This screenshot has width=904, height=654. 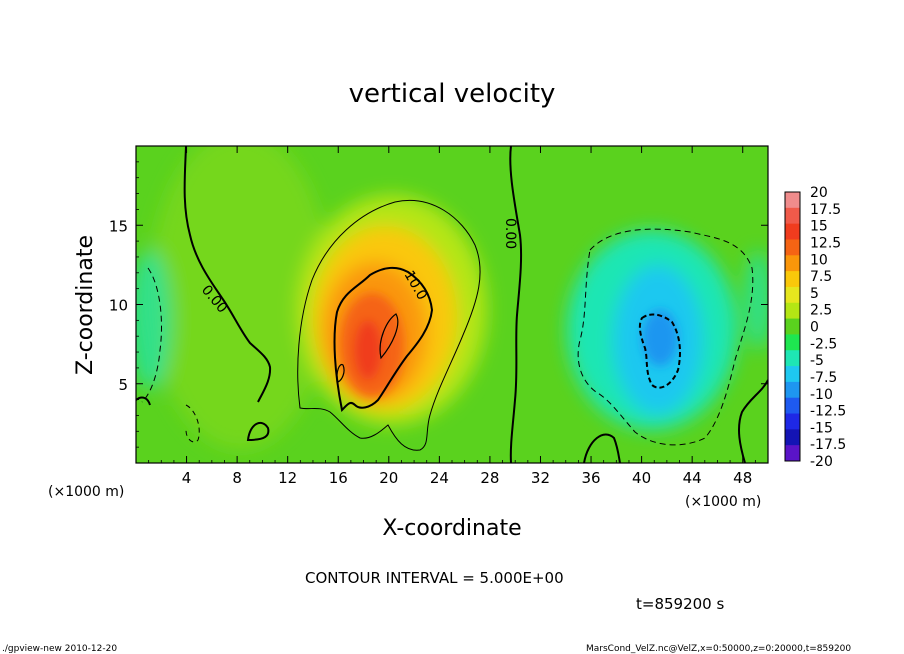 What do you see at coordinates (821, 428) in the screenshot?
I see `colorbar-label: -15` at bounding box center [821, 428].